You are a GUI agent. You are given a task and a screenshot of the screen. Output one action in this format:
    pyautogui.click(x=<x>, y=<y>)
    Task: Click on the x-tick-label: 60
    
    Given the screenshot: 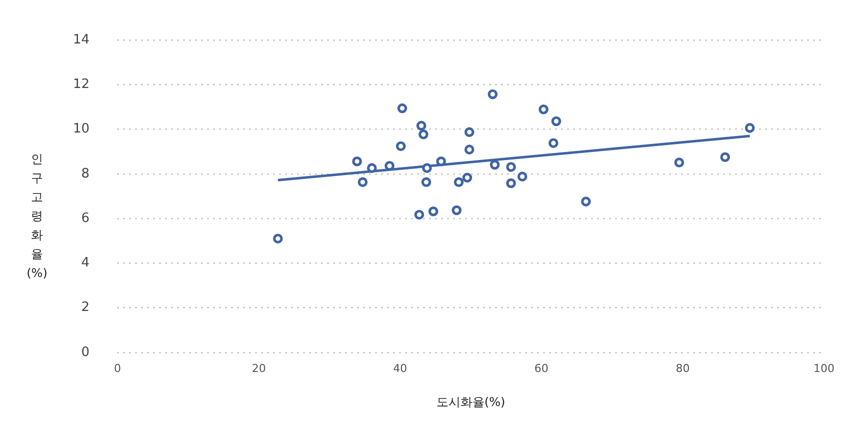 What is the action you would take?
    pyautogui.click(x=541, y=368)
    